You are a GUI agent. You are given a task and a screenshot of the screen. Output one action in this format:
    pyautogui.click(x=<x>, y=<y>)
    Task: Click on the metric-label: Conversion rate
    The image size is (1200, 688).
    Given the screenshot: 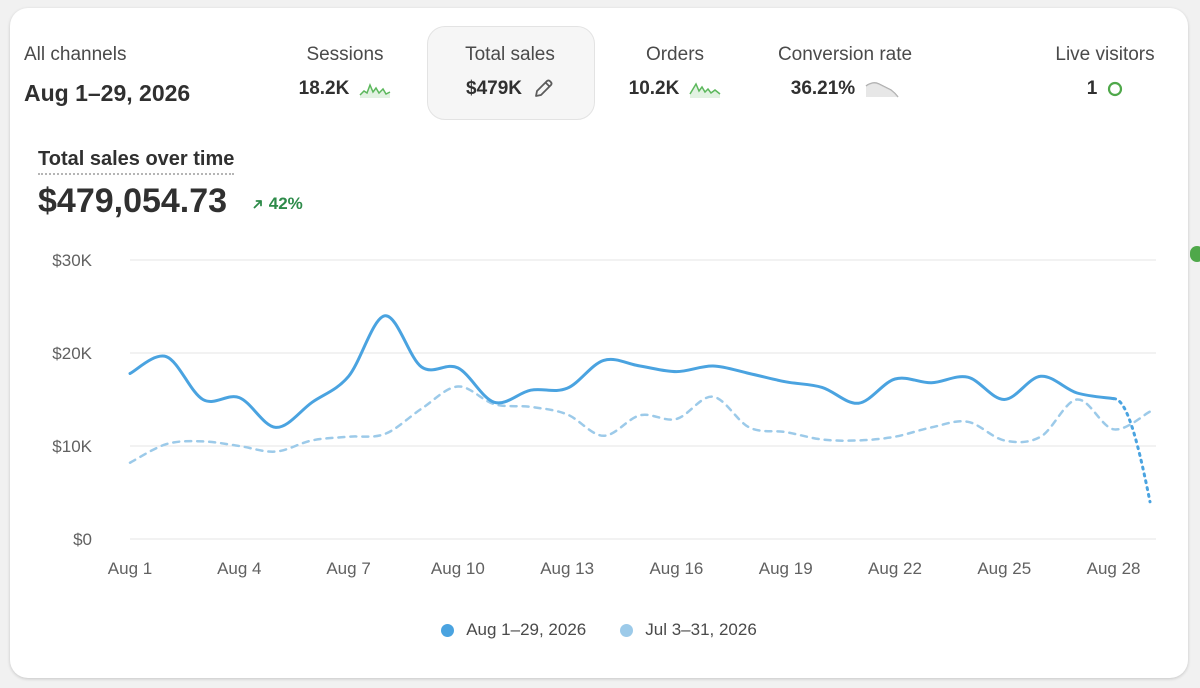 What is the action you would take?
    pyautogui.click(x=845, y=54)
    